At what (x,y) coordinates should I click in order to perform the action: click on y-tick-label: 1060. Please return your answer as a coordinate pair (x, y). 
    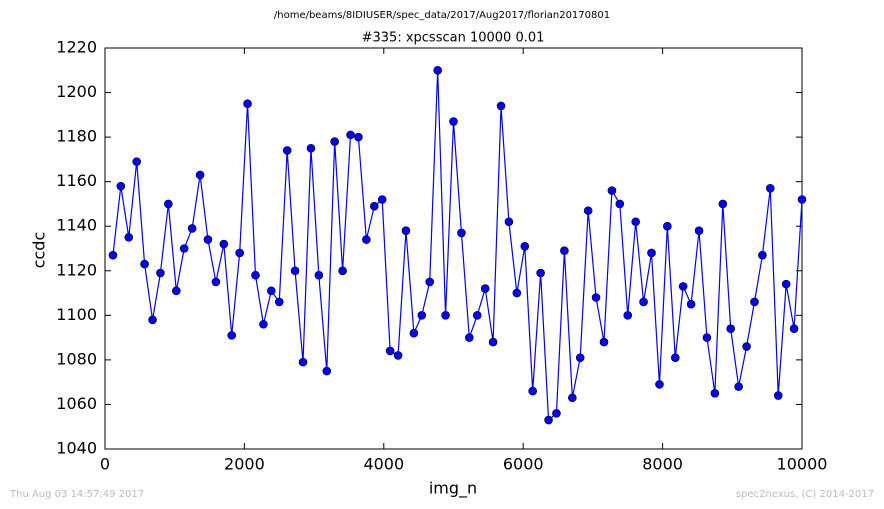
    Looking at the image, I should click on (76, 403).